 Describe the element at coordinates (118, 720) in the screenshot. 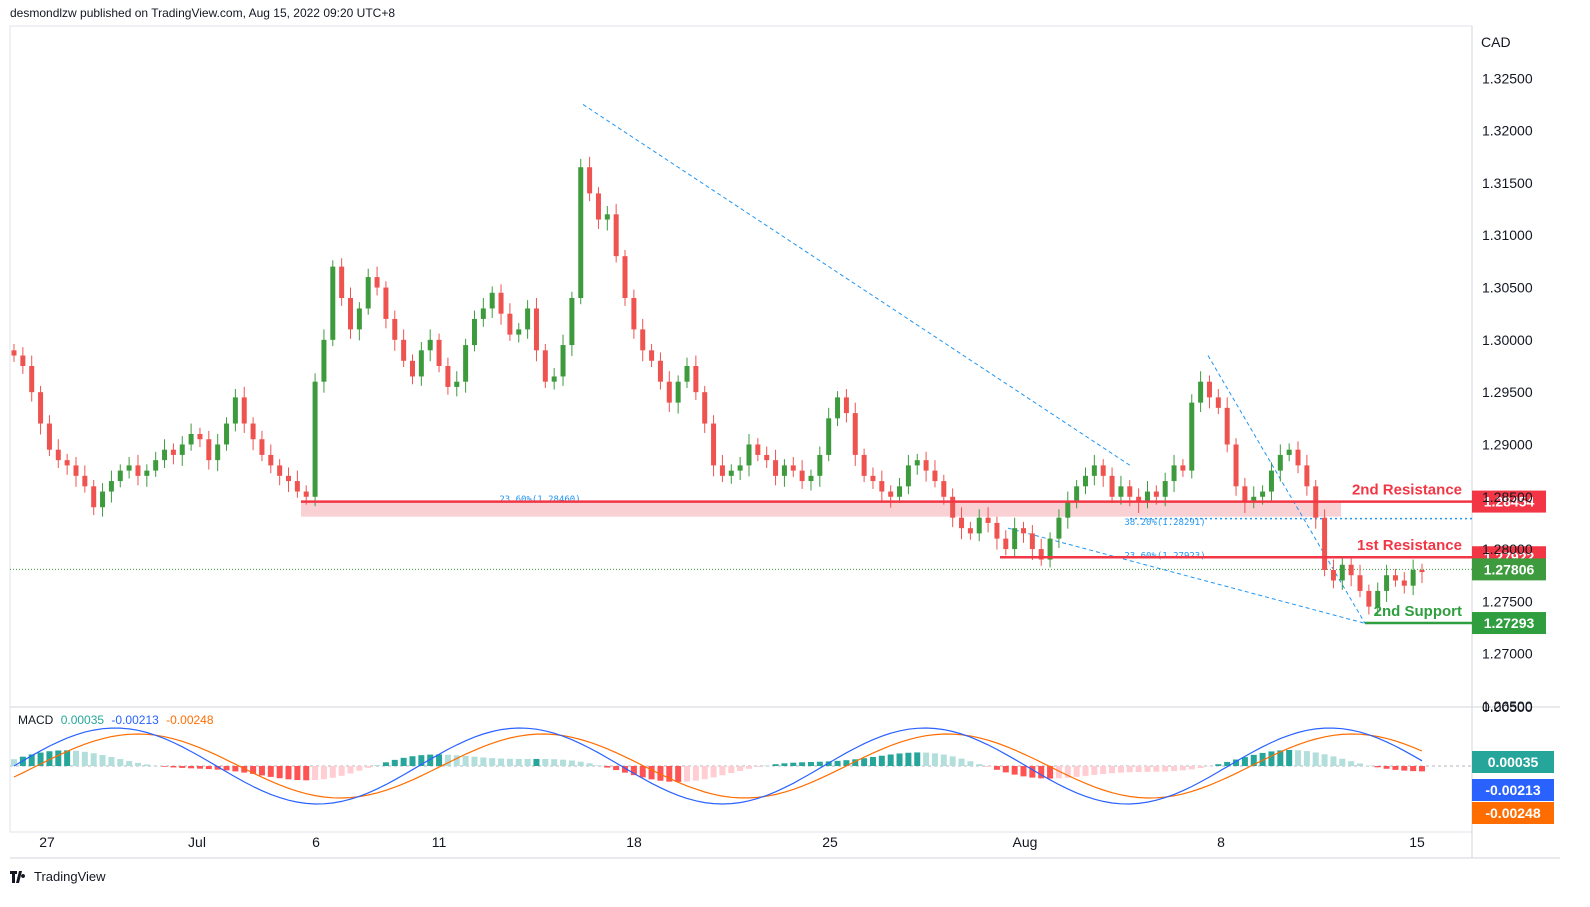

I see `macd-legend: MACD 0.00035 -0.00213 -0.00248` at that location.